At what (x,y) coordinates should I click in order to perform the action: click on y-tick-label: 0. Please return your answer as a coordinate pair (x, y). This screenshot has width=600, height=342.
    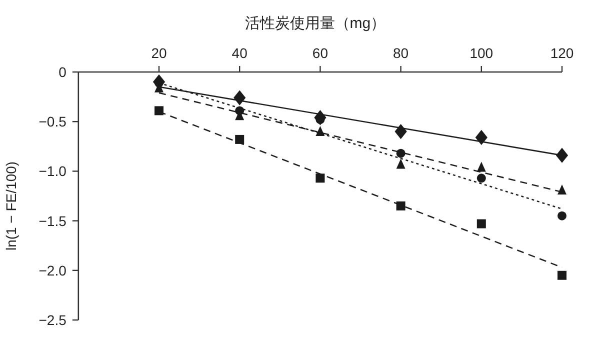
    Looking at the image, I should click on (62, 72).